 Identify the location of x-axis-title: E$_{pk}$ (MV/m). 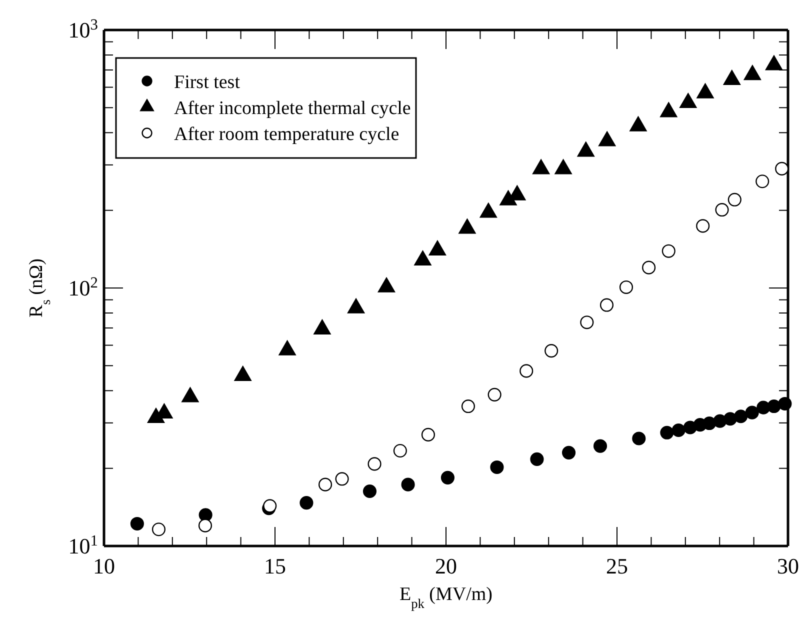
(446, 597).